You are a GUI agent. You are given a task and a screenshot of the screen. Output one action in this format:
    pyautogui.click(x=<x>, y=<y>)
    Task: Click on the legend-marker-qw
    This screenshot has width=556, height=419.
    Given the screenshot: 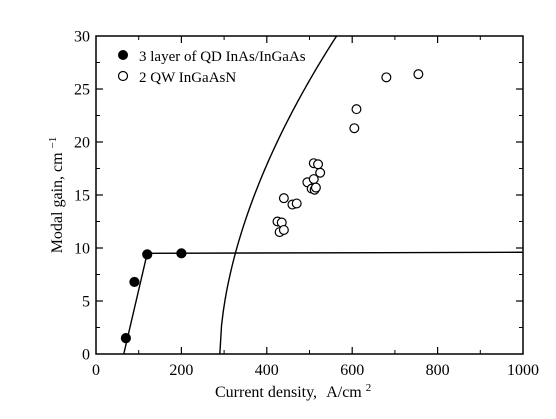 What is the action you would take?
    pyautogui.click(x=123, y=76)
    